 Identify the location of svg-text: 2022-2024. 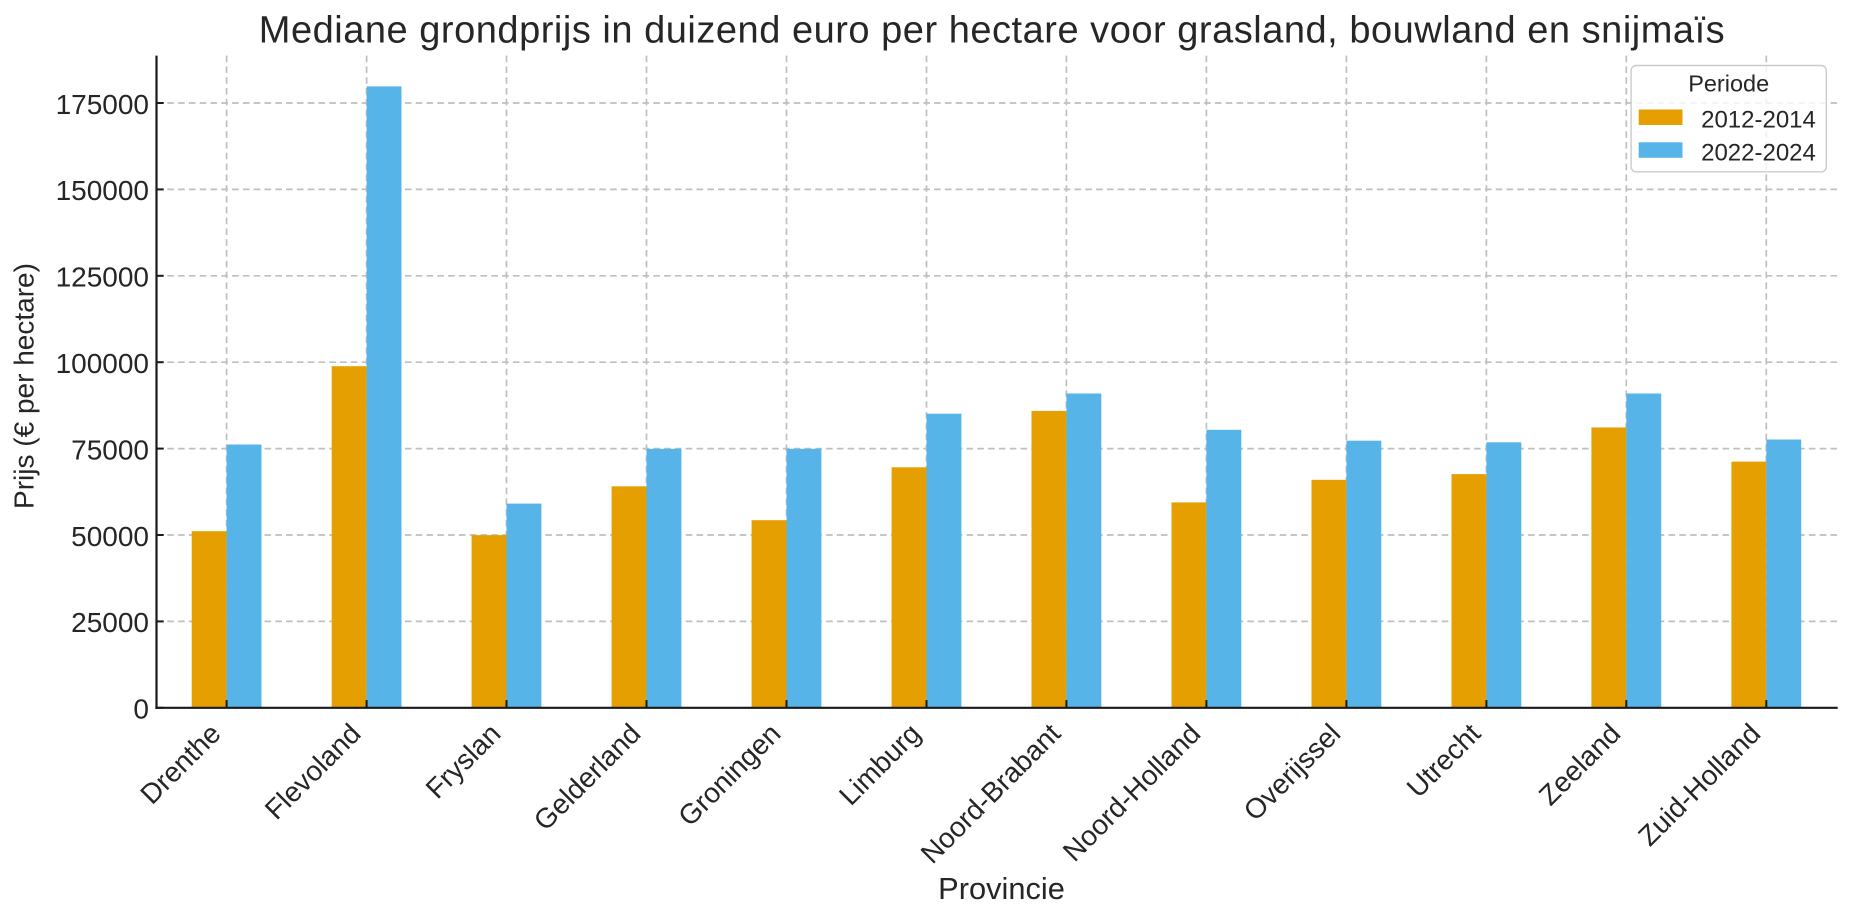
(1758, 152).